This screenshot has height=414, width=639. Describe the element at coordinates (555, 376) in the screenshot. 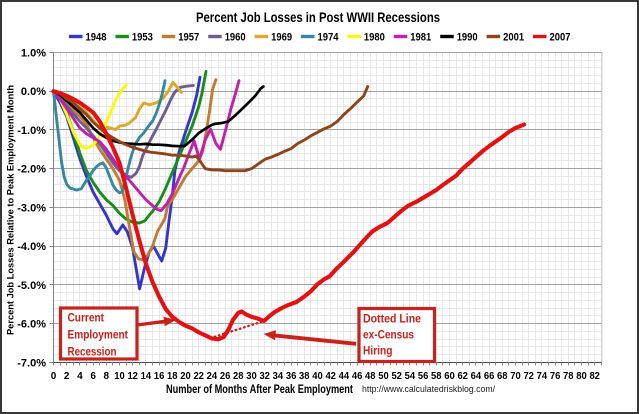

I see `svg-text: 76` at that location.